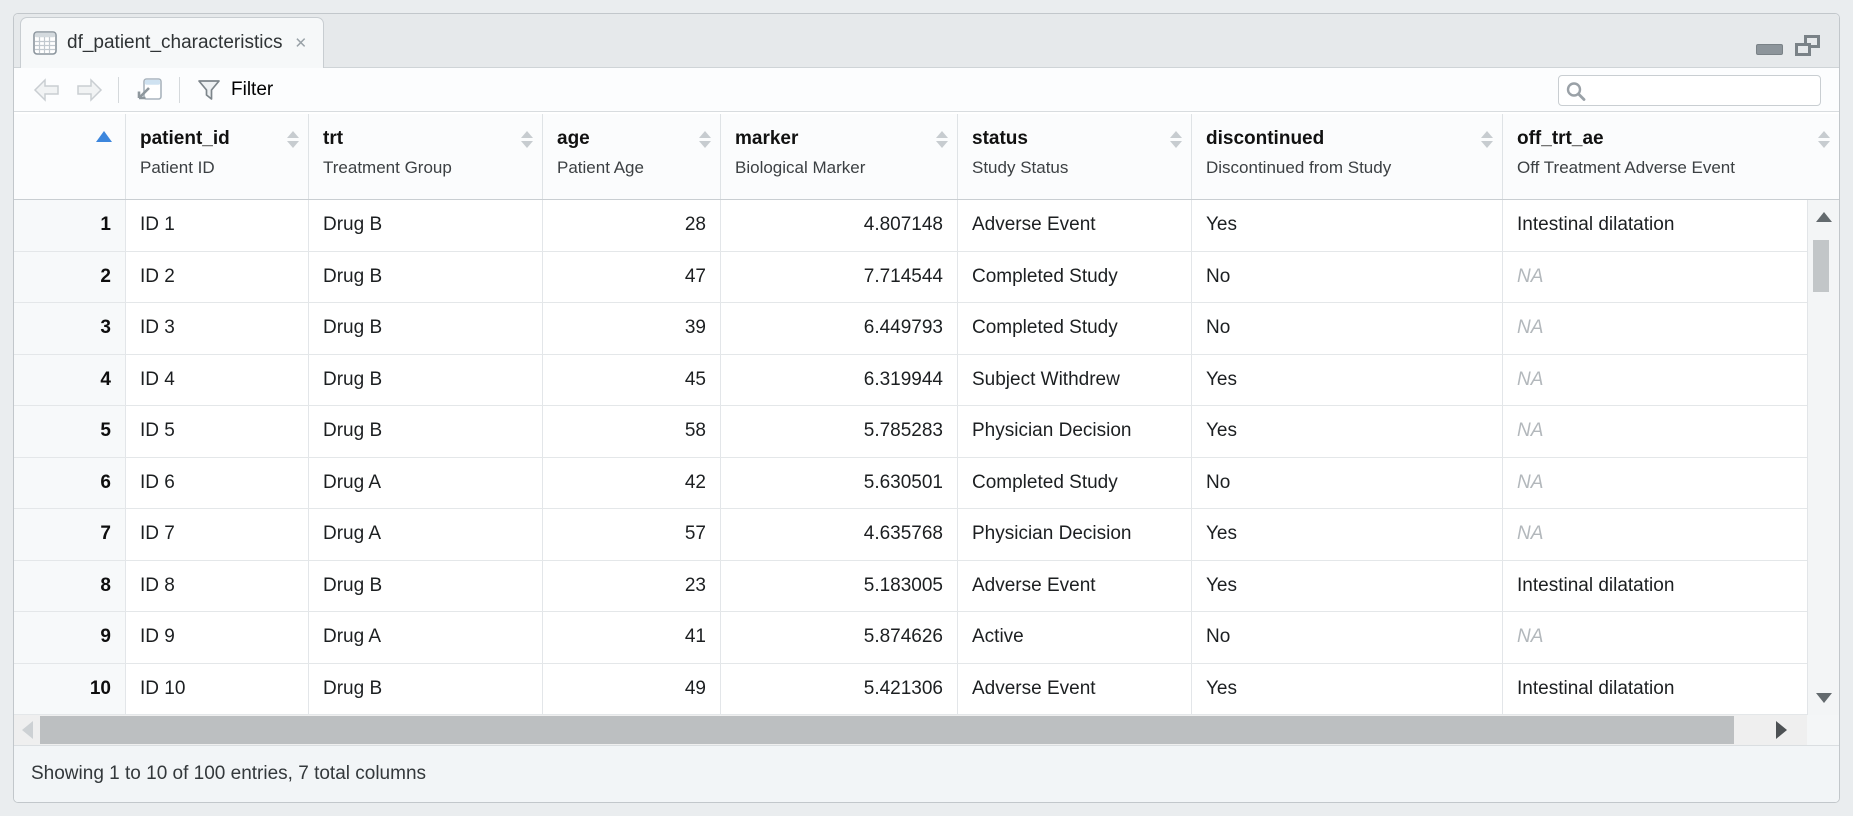  I want to click on cell: 28, so click(631, 225).